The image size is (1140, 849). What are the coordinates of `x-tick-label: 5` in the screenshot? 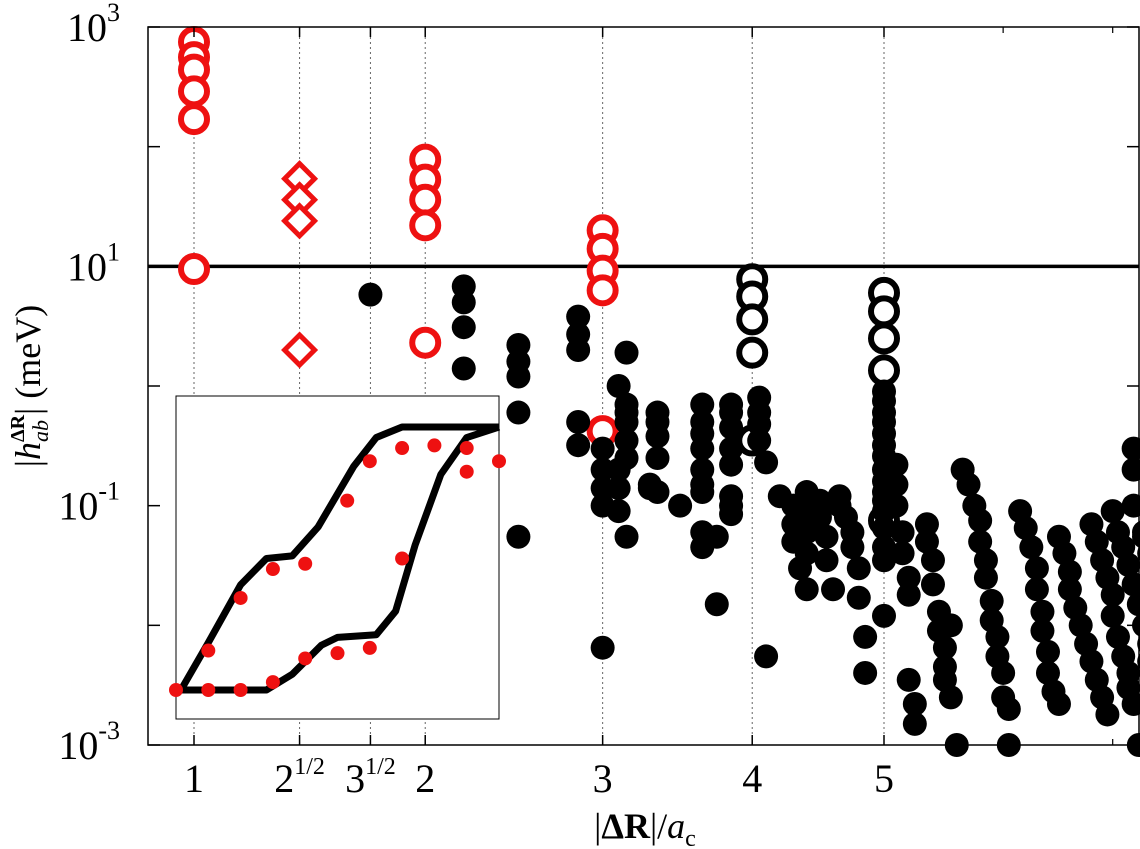 It's located at (884, 778).